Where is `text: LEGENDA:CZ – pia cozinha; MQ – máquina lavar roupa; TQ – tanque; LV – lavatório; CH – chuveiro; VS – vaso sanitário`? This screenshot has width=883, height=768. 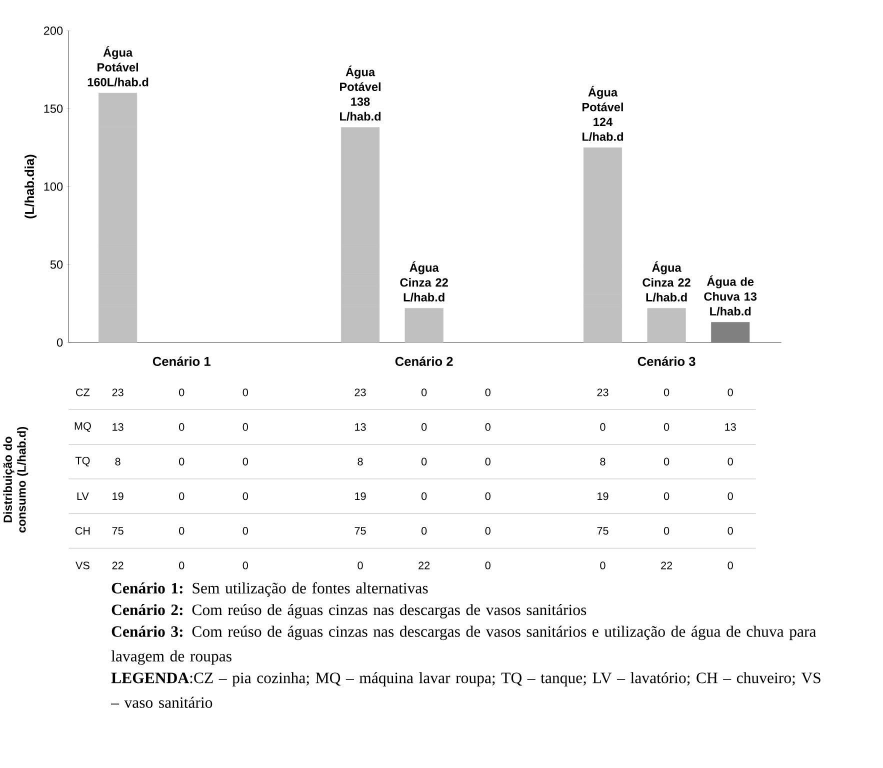 text: LEGENDA:CZ – pia cozinha; MQ – máquina lavar roupa; TQ – tanque; LV – lavatório; CH – chuveiro; VS – vaso sanitário is located at coordinates (465, 690).